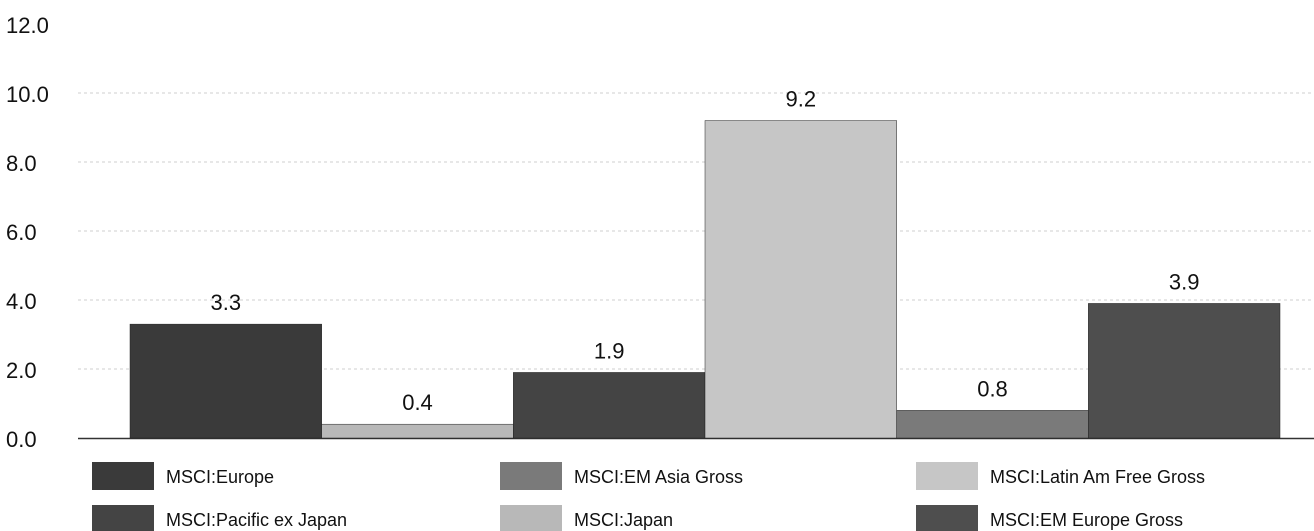 The height and width of the screenshot is (531, 1314). Describe the element at coordinates (21, 301) in the screenshot. I see `y-tick-label: 4.0` at that location.